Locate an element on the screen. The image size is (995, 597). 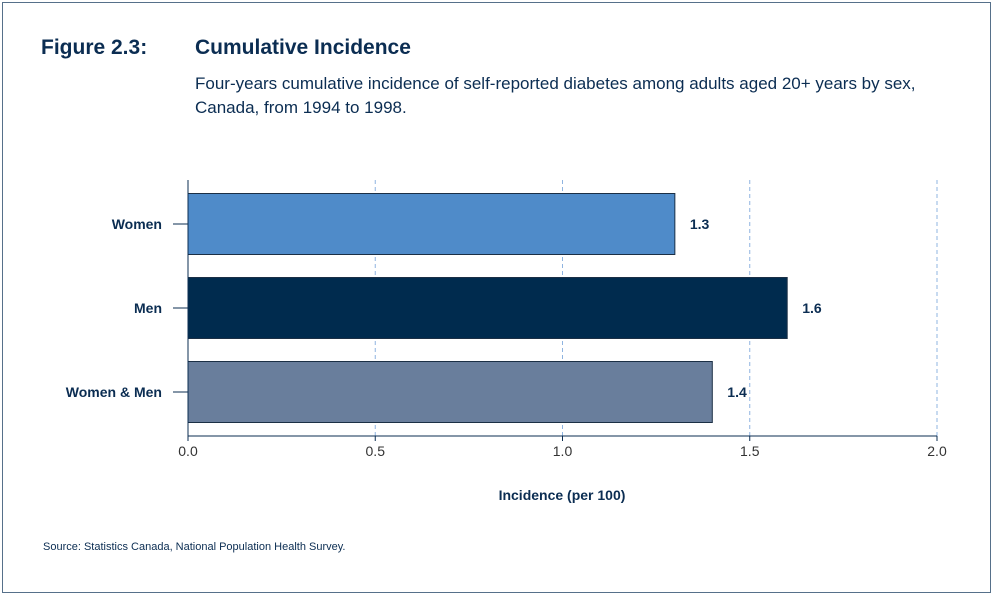
category-label: Women & Men is located at coordinates (114, 392).